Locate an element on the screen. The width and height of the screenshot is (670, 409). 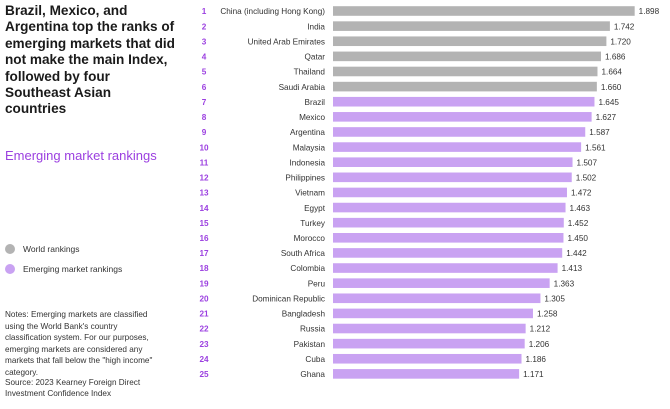
value-label: 1.627 is located at coordinates (606, 117).